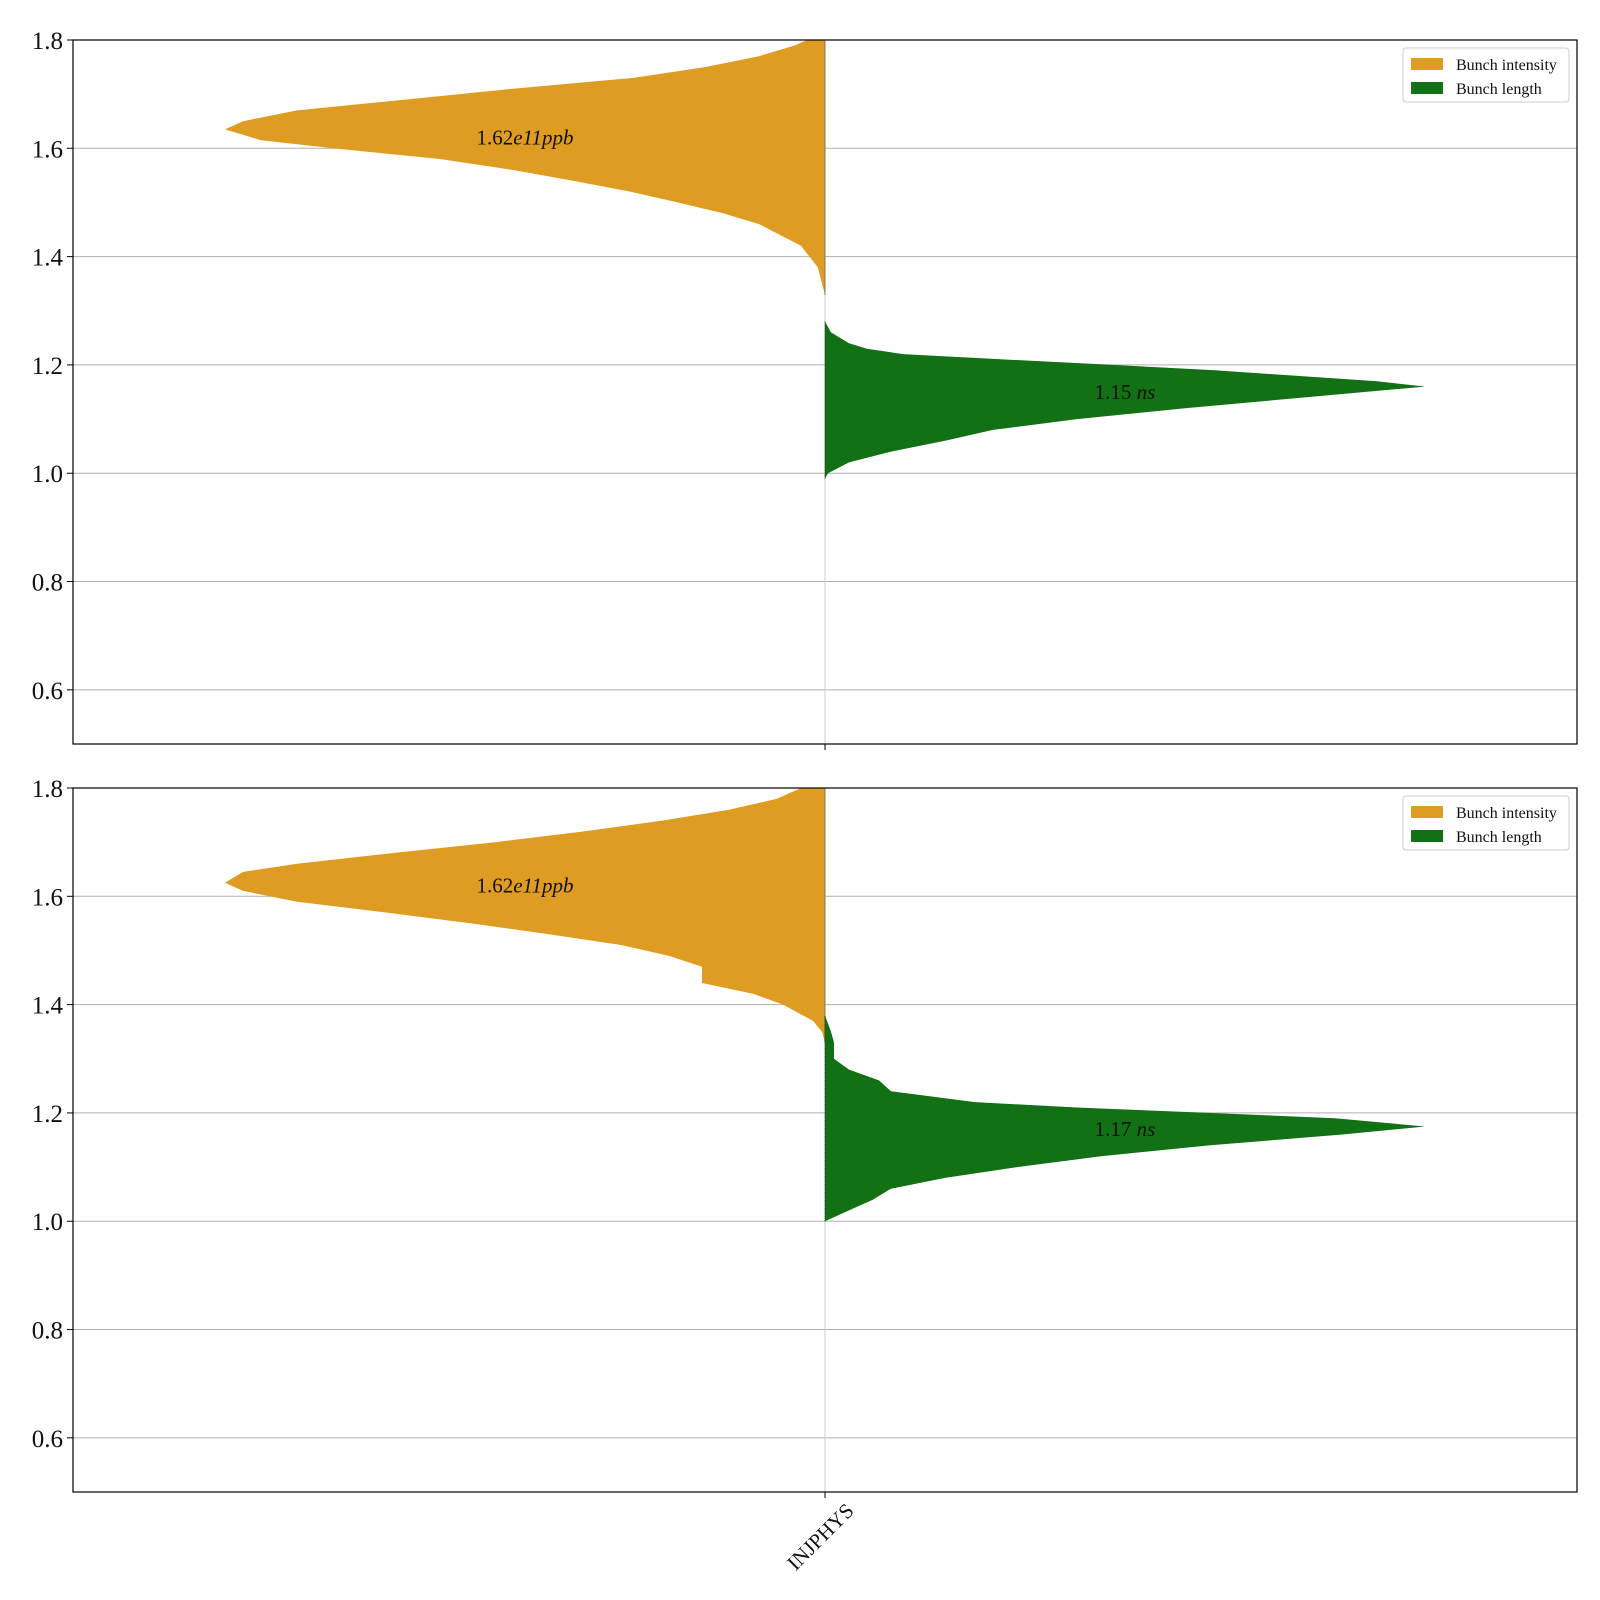  I want to click on median-annotation-length: 1.17 ns, so click(1125, 1129).